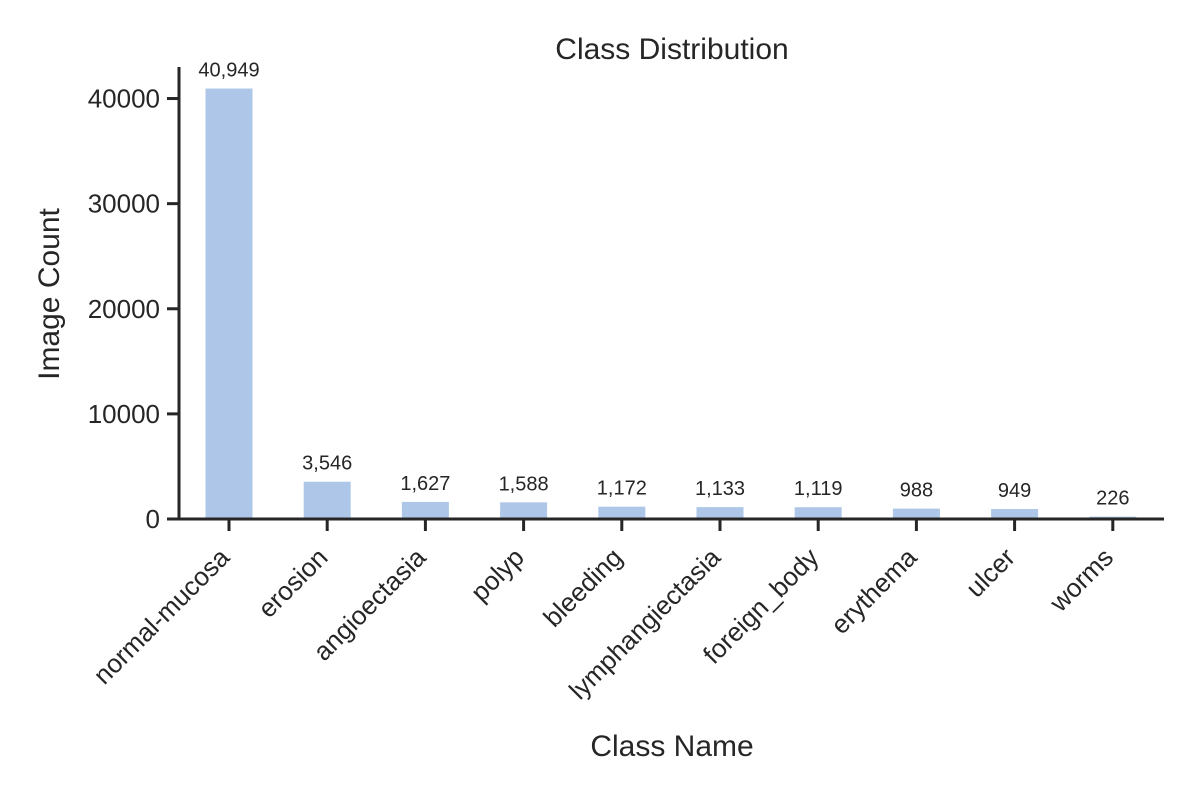  I want to click on y-tick-label-0: 0, so click(153, 519).